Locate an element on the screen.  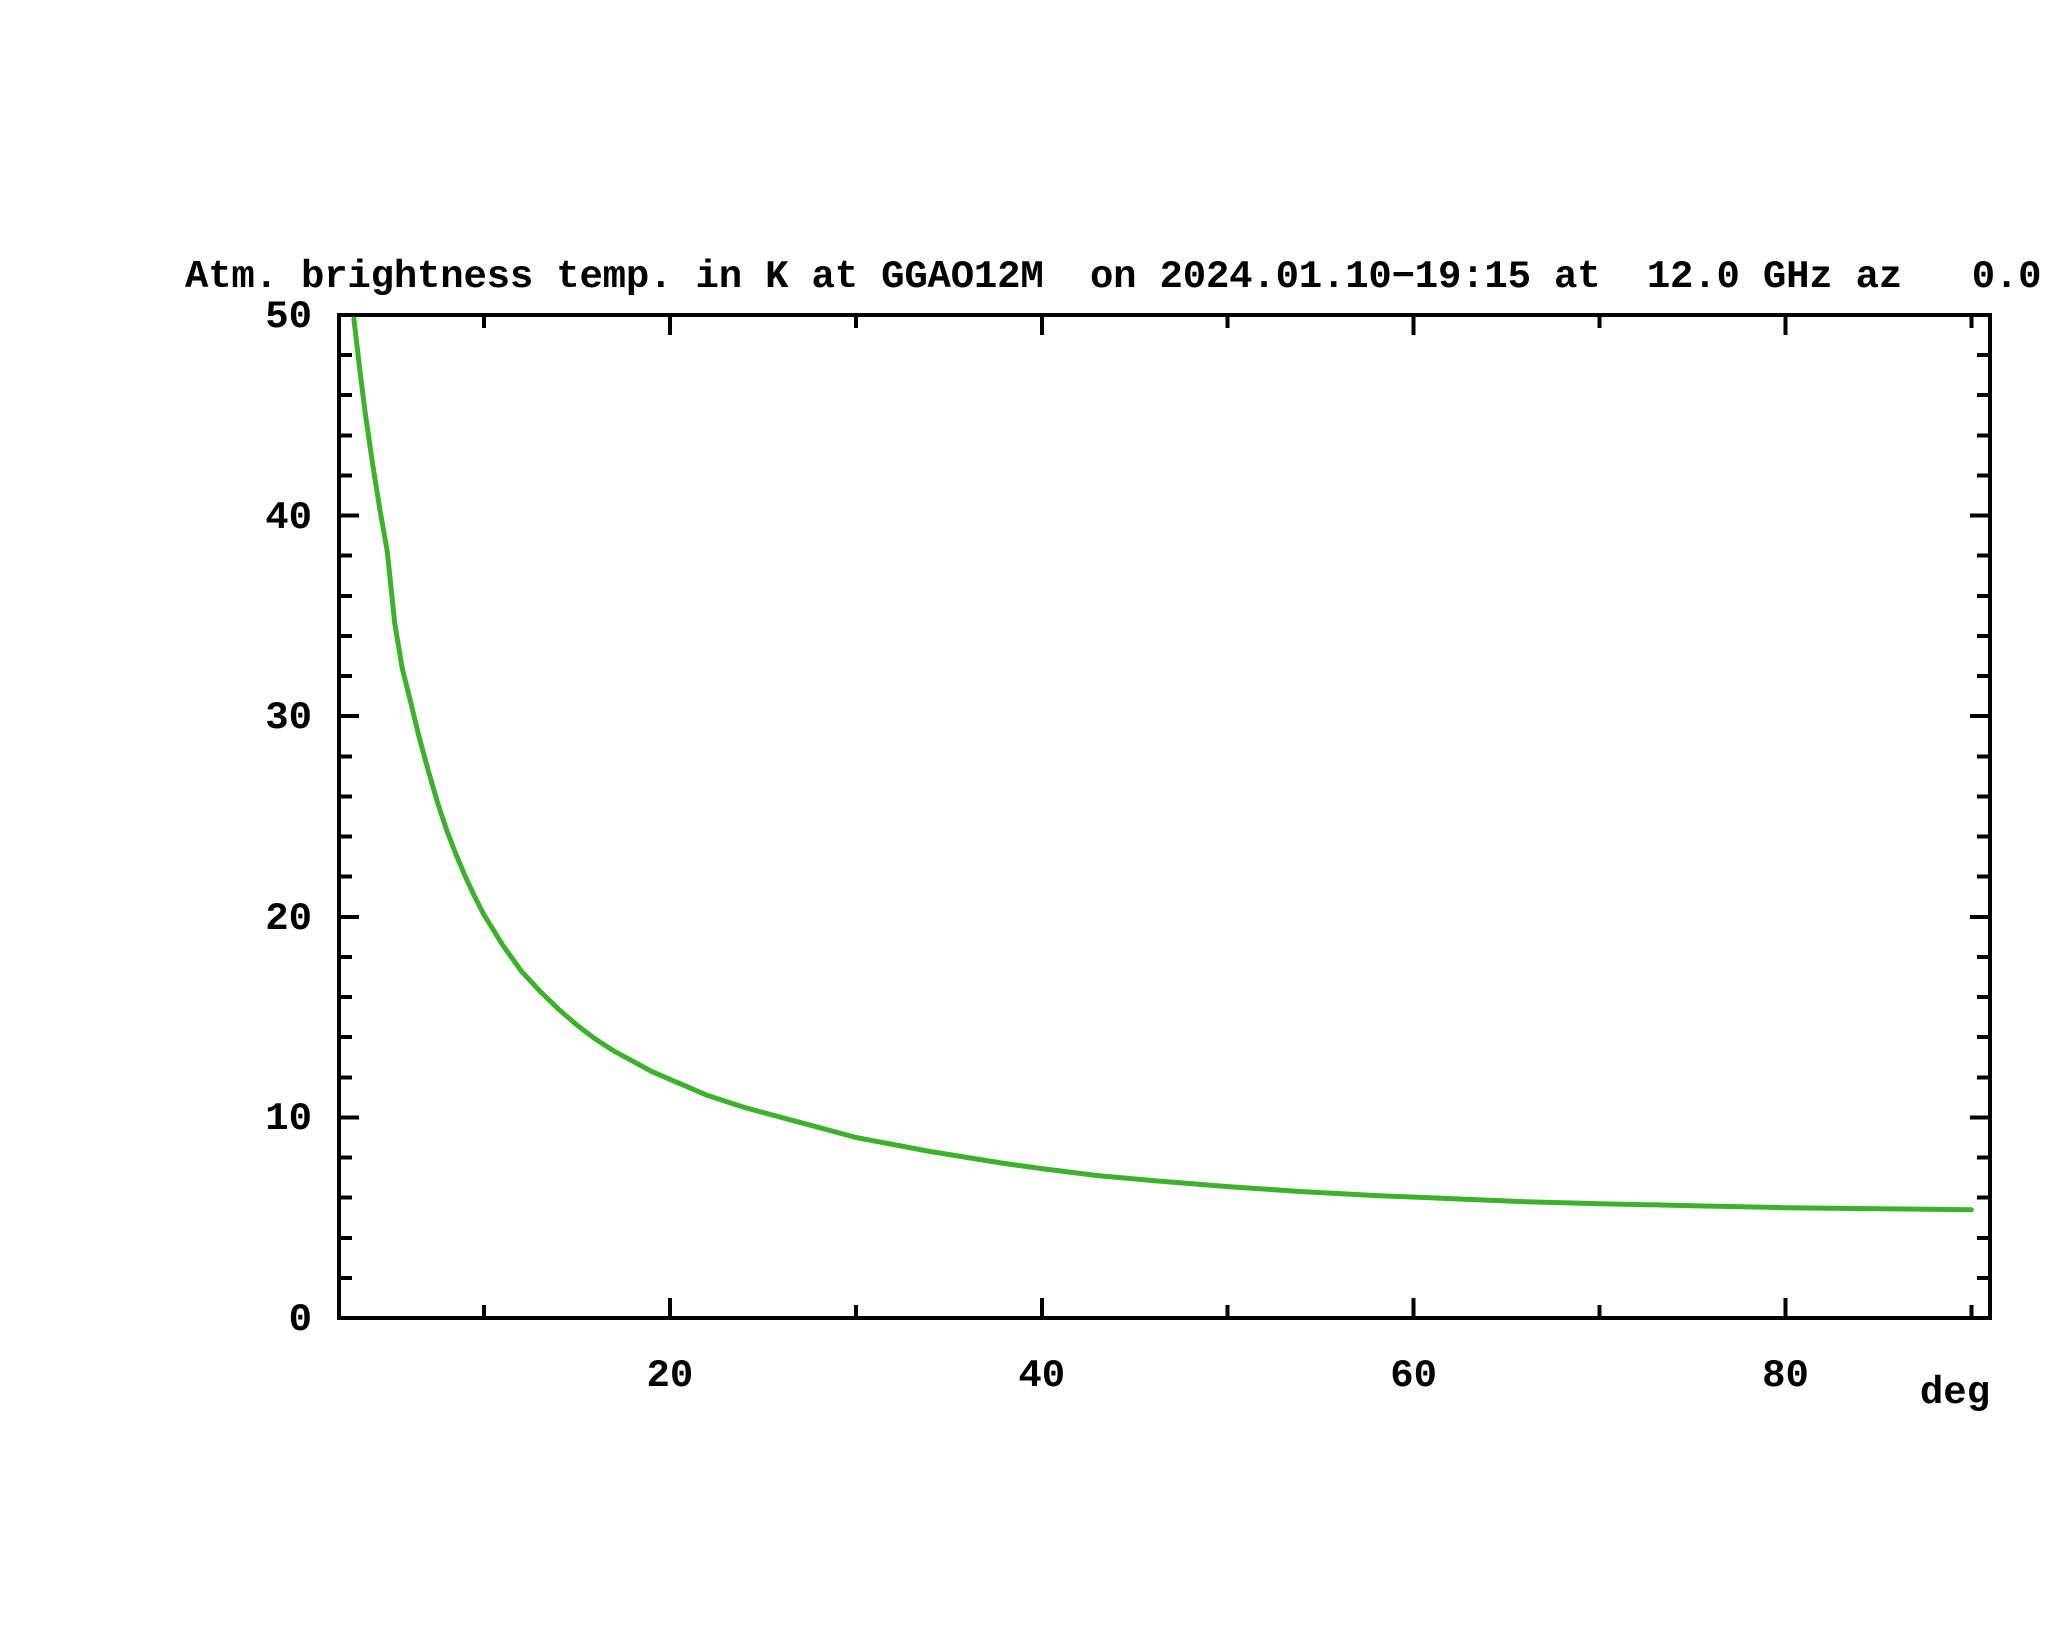
y-tick-label: 30 is located at coordinates (288, 718).